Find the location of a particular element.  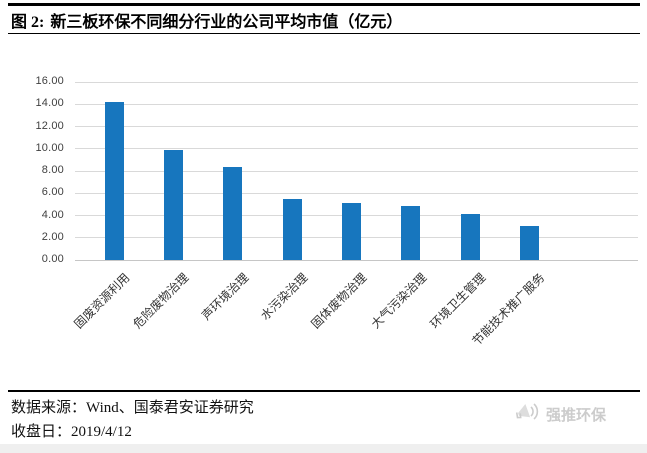

x-axis-category-label: 固废资源利用 is located at coordinates (102, 301).